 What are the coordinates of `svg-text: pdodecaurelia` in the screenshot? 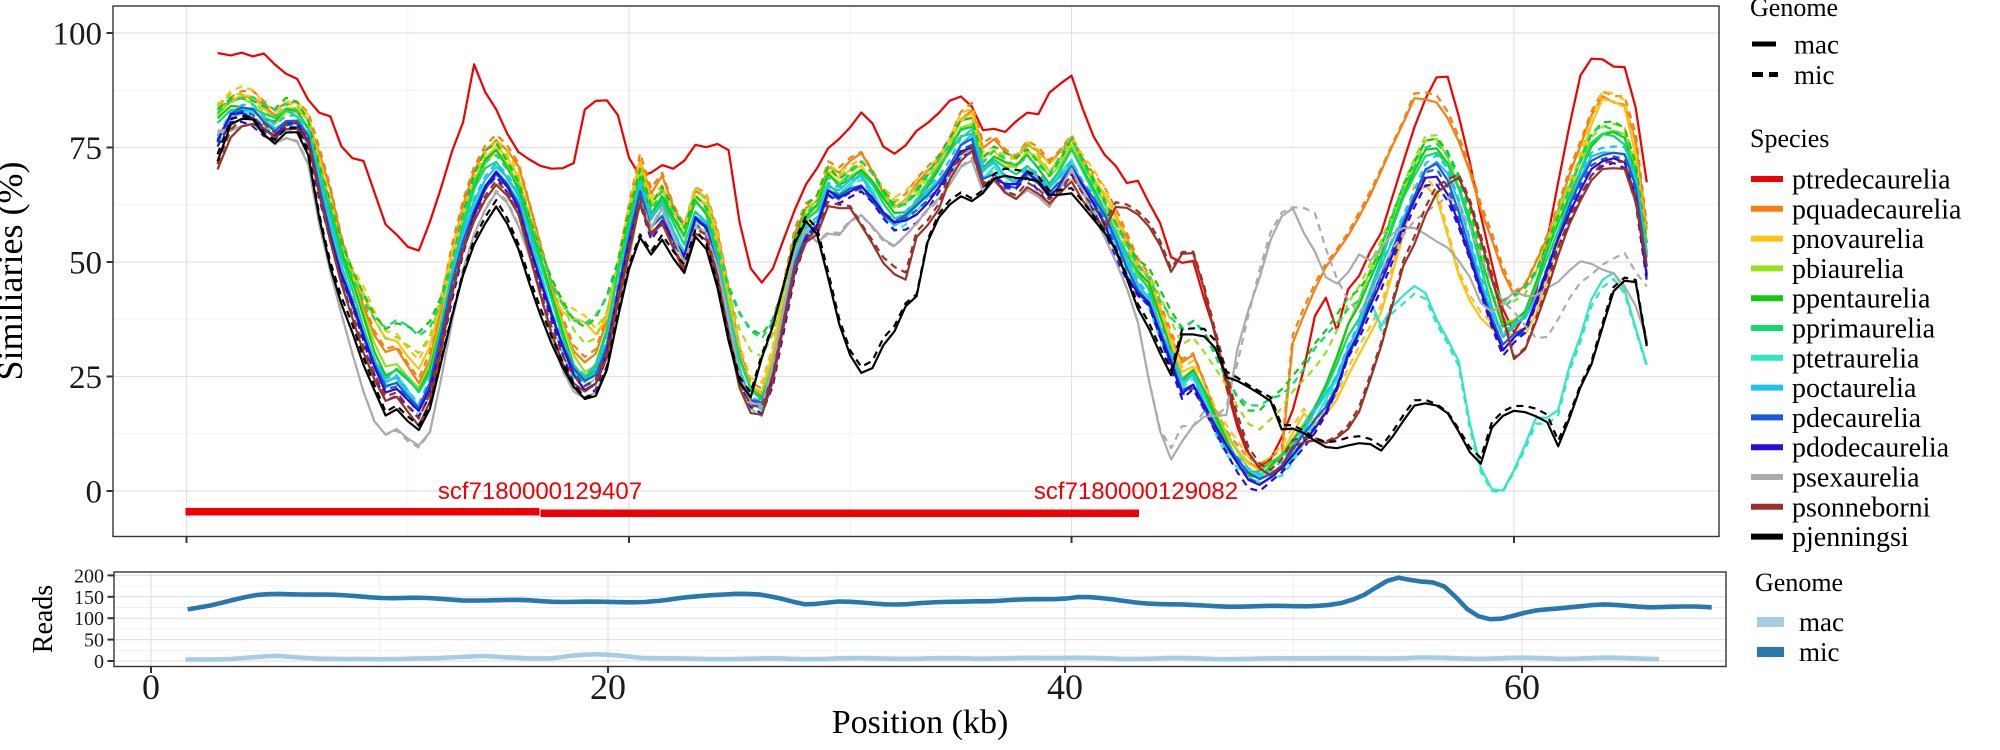 It's located at (1871, 448).